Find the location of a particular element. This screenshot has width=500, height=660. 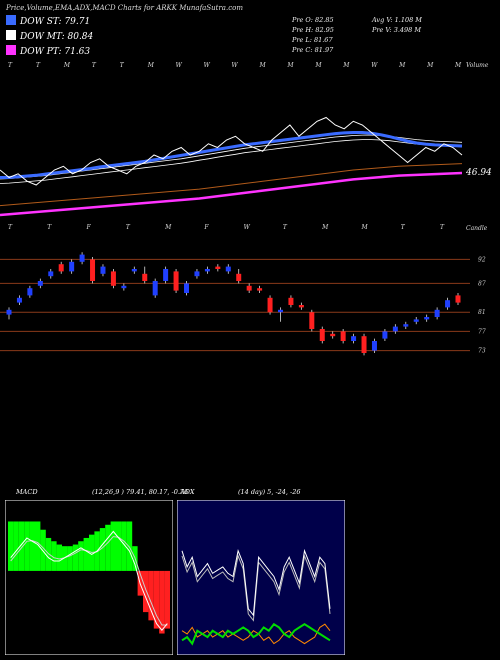

close-price-line is located at coordinates (231, 151).